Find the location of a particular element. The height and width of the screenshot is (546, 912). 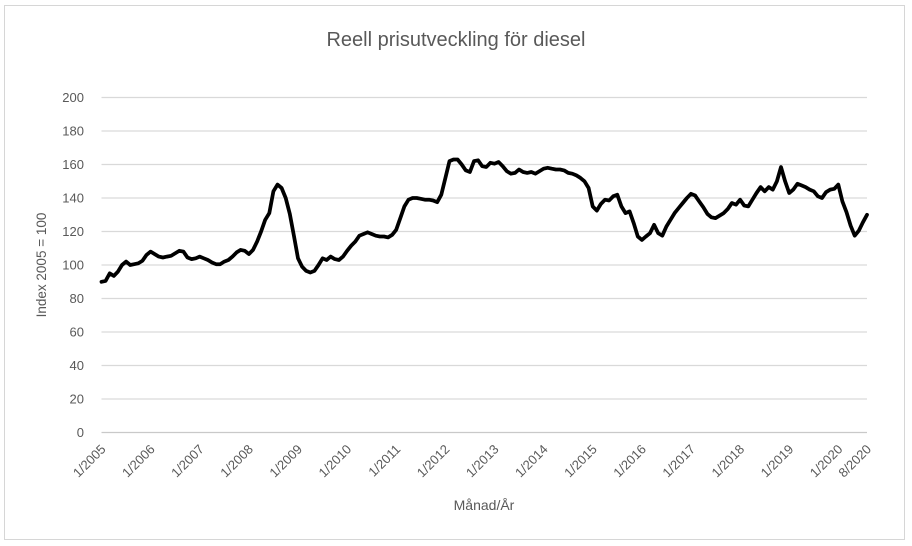

x-tick-label: 1/2018 is located at coordinates (727, 461).